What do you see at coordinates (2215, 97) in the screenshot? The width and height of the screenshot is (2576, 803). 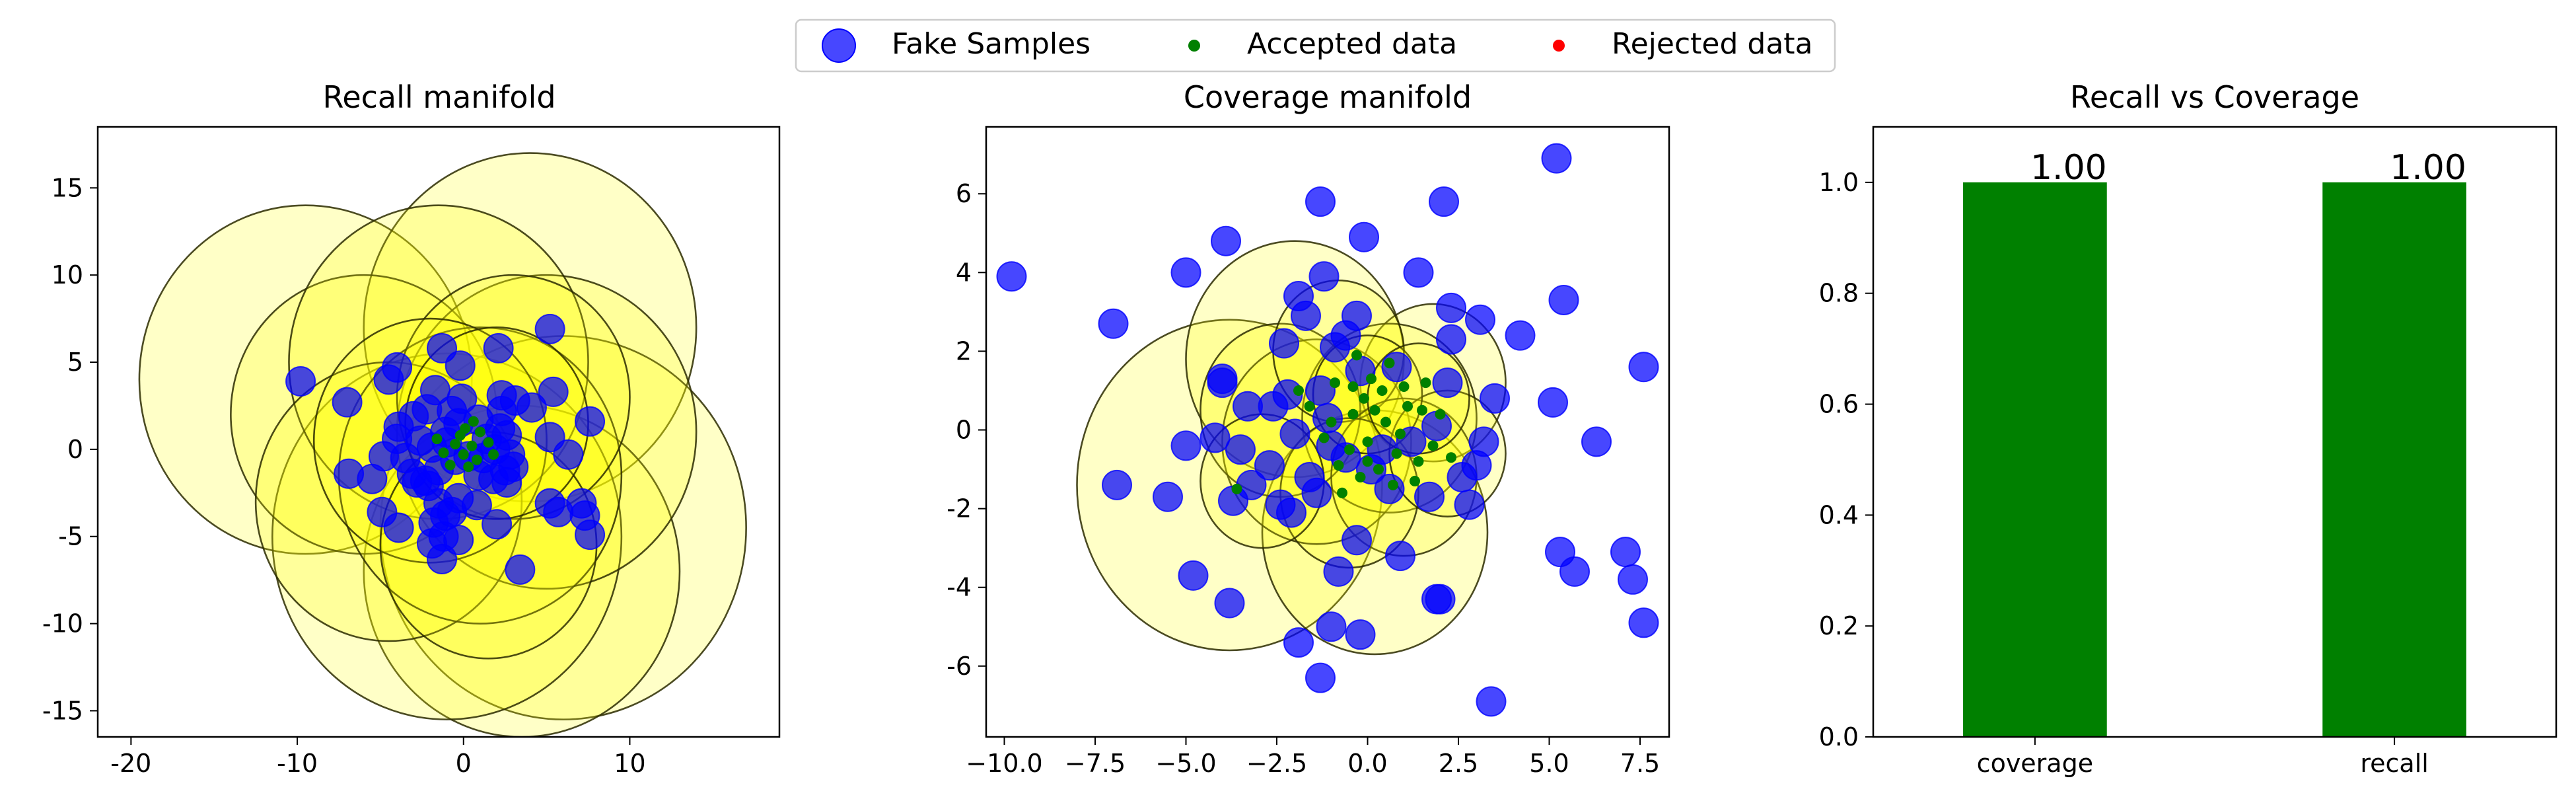 I see `recall-vs-coverage-title: Recall vs Coverage` at bounding box center [2215, 97].